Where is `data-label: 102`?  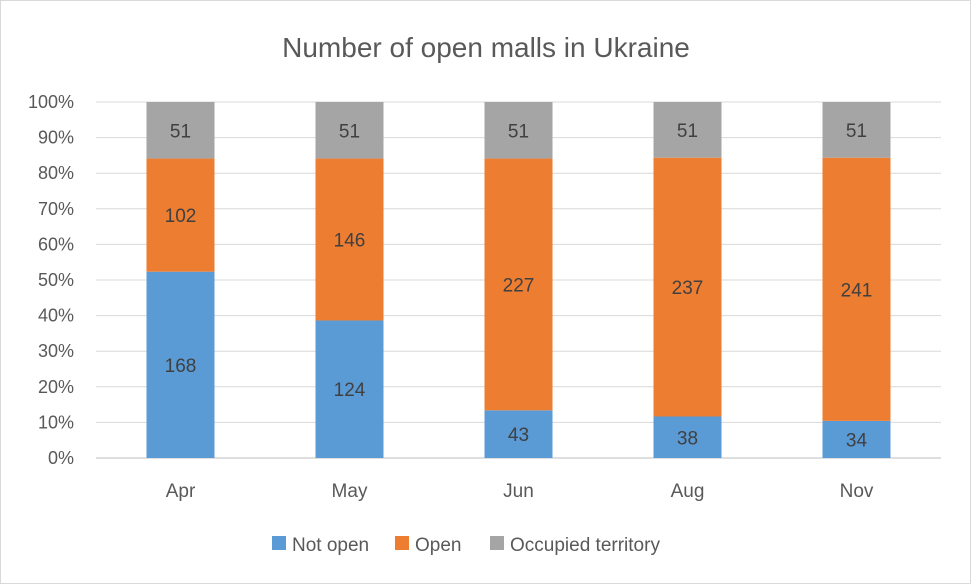
data-label: 102 is located at coordinates (181, 216).